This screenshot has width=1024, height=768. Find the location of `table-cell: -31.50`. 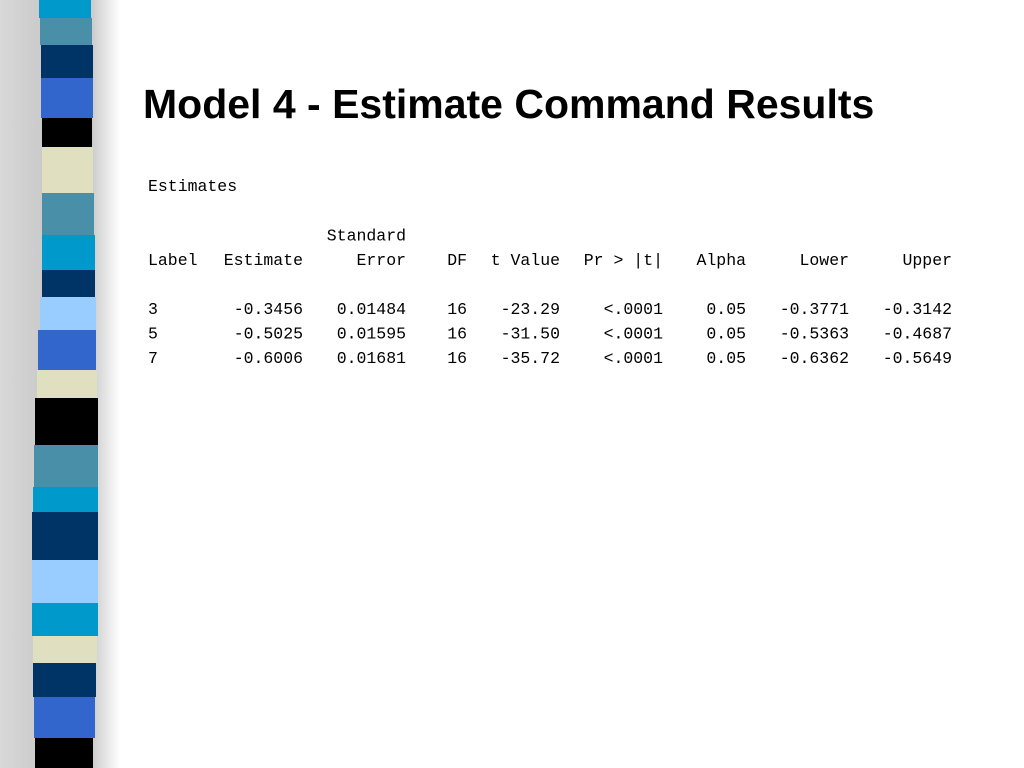

table-cell: -31.50 is located at coordinates (530, 334).